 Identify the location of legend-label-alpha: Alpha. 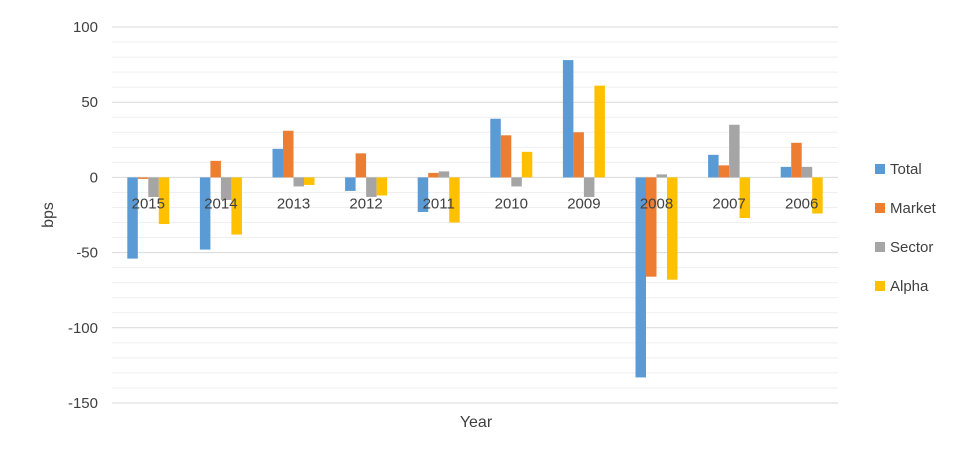
(909, 286).